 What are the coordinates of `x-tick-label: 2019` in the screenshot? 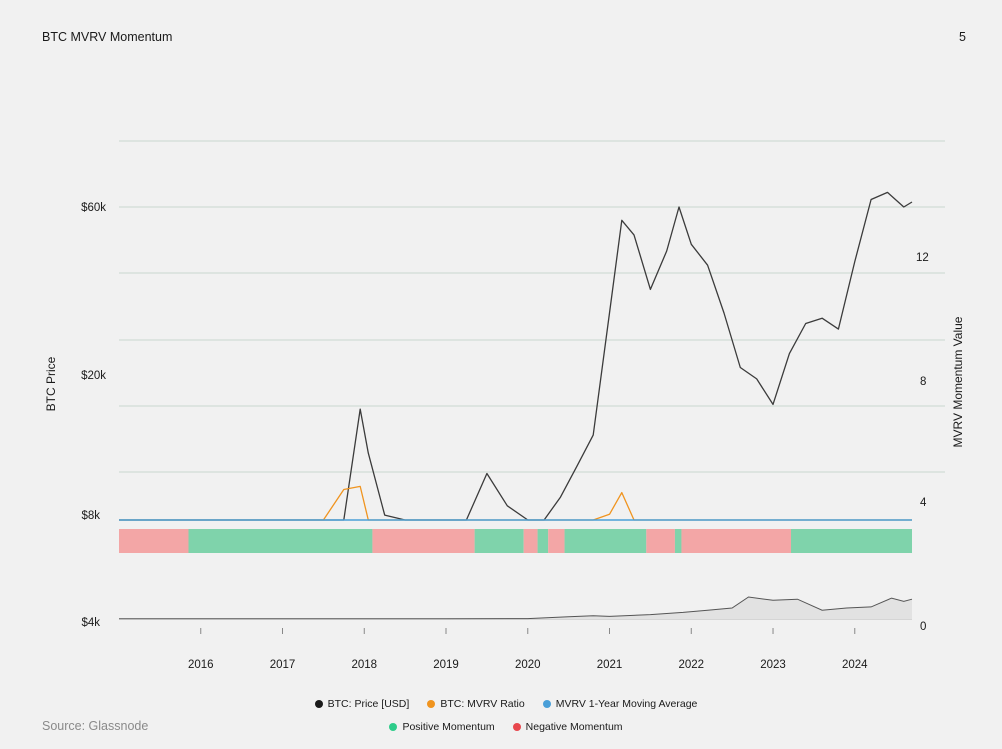 It's located at (446, 665).